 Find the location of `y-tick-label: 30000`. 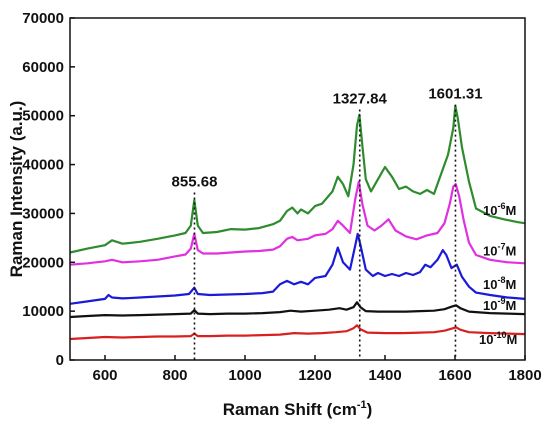

y-tick-label: 30000 is located at coordinates (43, 213).